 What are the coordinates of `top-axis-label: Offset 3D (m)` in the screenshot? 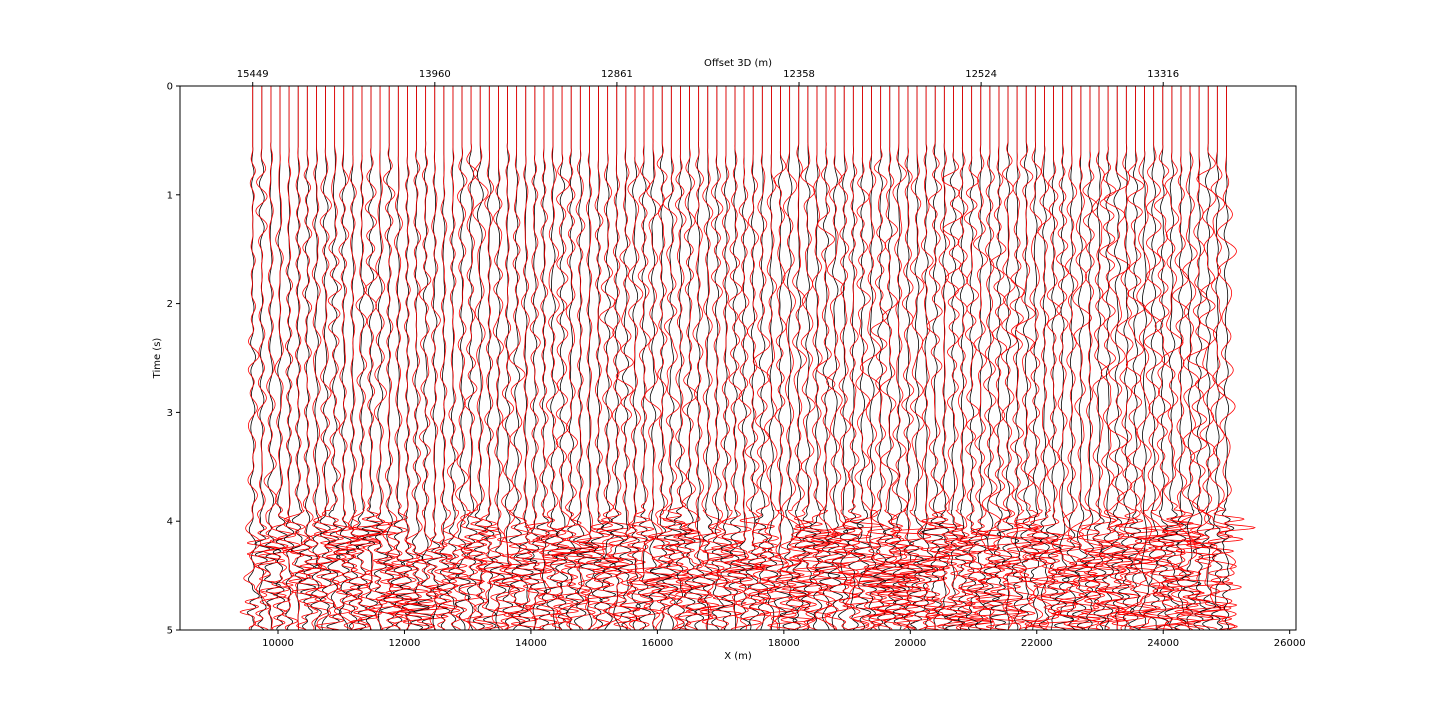 It's located at (738, 63).